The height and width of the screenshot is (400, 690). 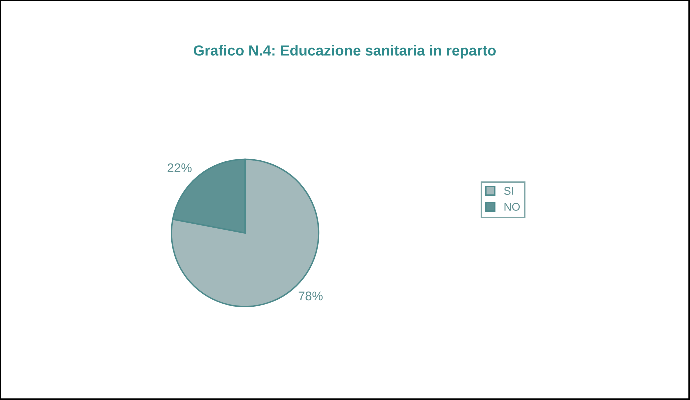 I want to click on legend-label: SI, so click(x=509, y=191).